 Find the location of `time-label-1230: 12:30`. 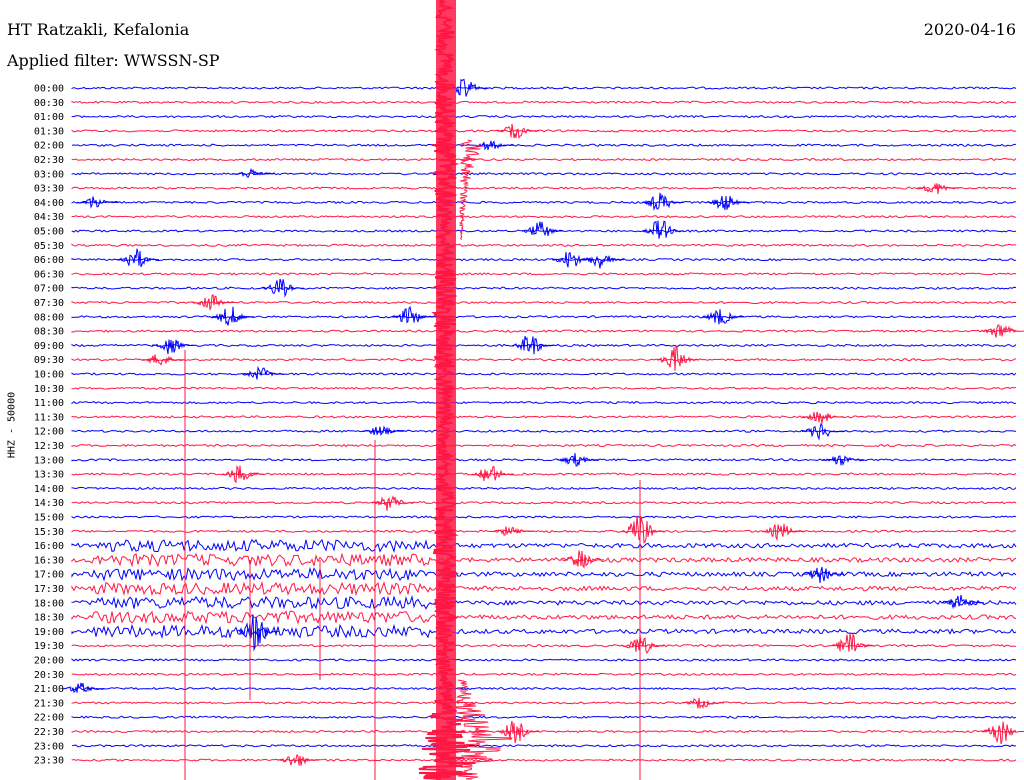

time-label-1230: 12:30 is located at coordinates (49, 446).